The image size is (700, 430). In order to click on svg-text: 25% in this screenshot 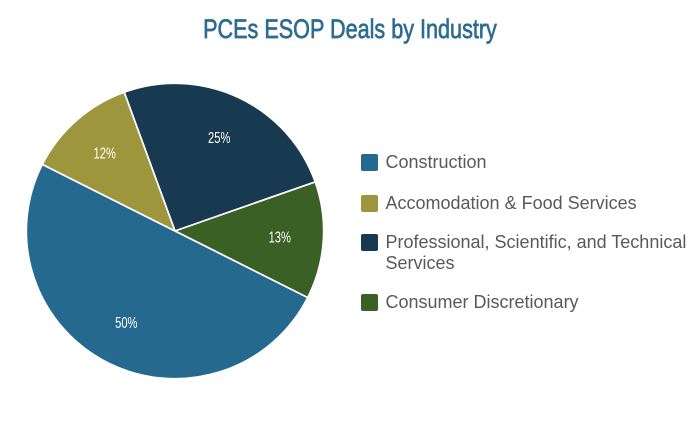, I will do `click(219, 137)`.